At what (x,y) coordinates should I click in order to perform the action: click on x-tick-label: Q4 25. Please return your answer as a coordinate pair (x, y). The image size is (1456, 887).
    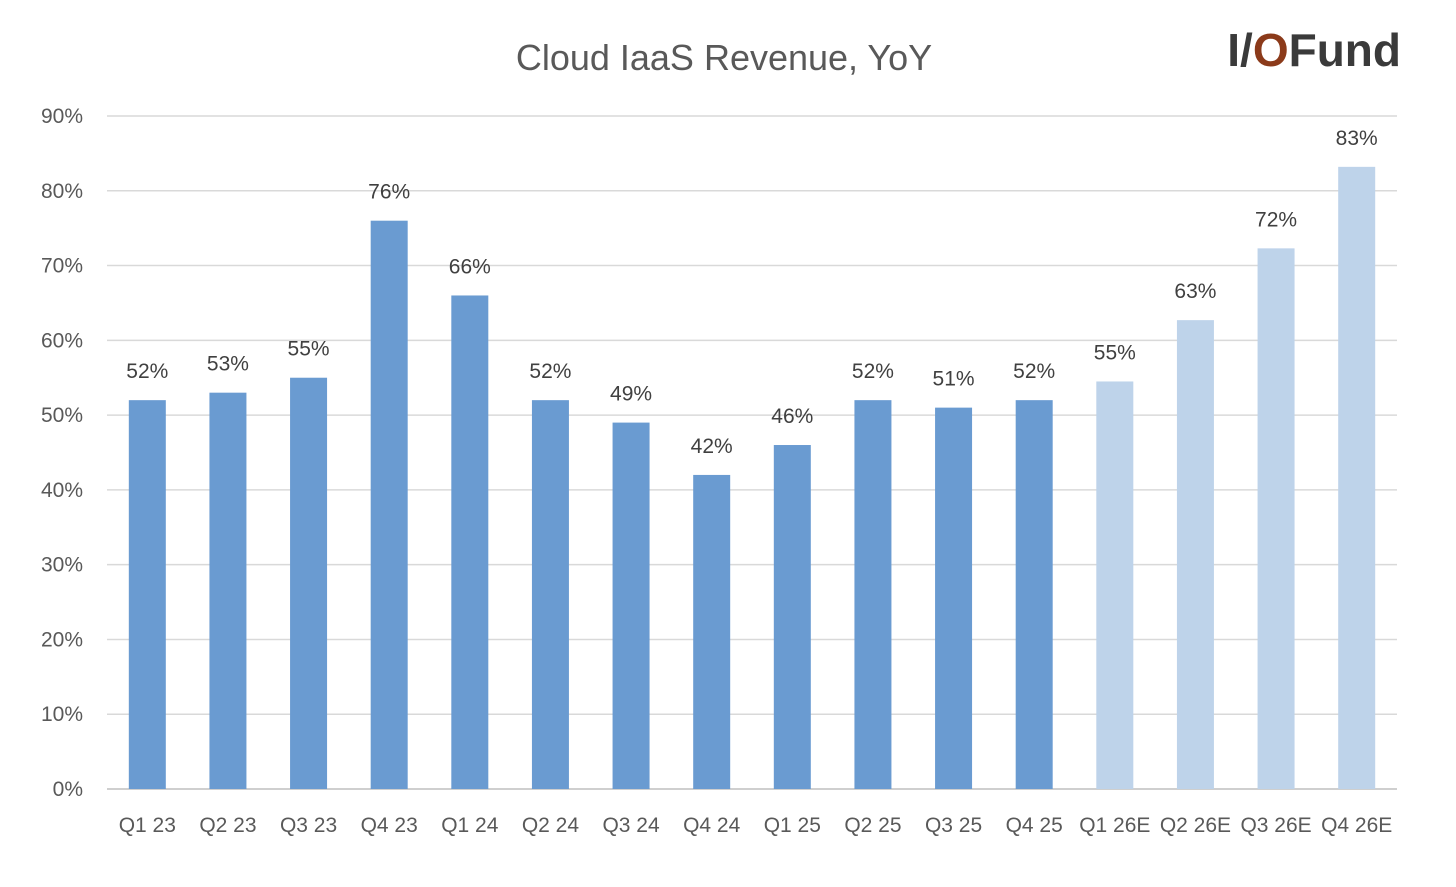
    Looking at the image, I should click on (1034, 825).